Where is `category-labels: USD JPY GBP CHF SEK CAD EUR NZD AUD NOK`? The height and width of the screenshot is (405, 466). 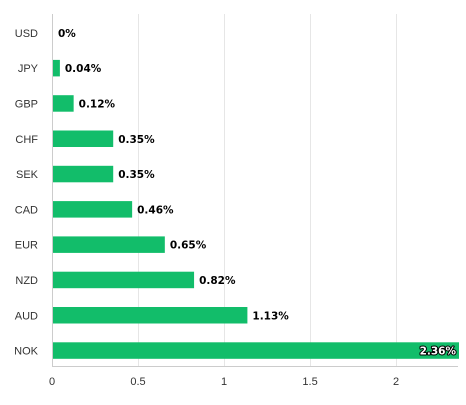 category-labels: USD JPY GBP CHF SEK CAD EUR NZD AUD NOK is located at coordinates (26, 193).